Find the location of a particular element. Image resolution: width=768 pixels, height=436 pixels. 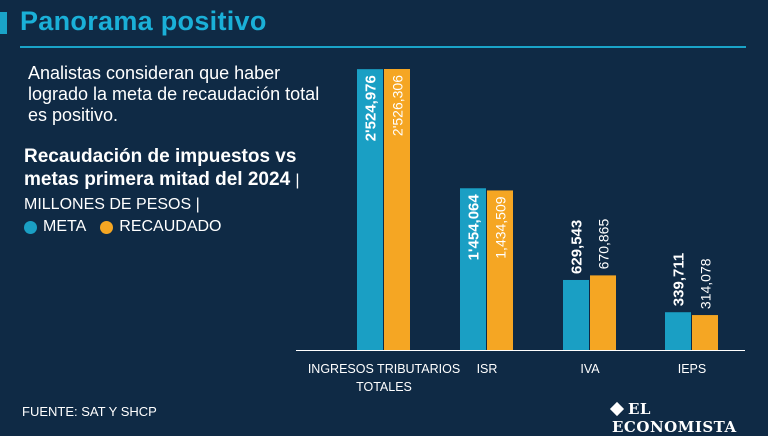

legend-item-recaudado: RECAUDADO is located at coordinates (161, 227).